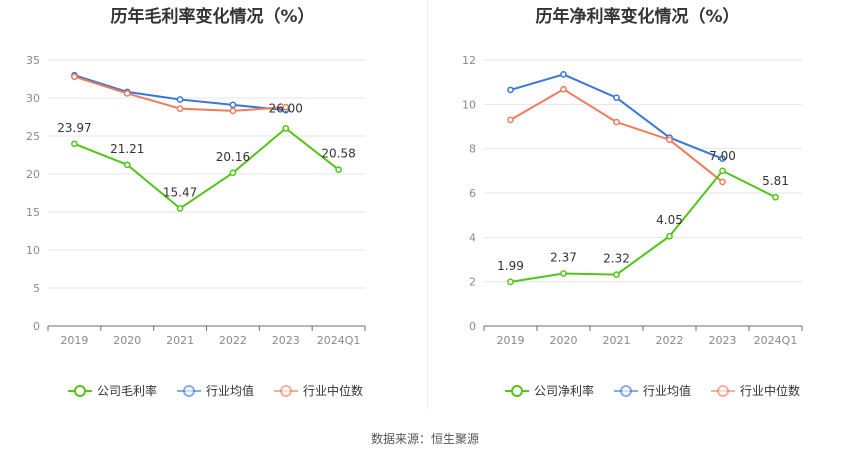 Image resolution: width=850 pixels, height=459 pixels. I want to click on net-margin-x-tick-label: 2020, so click(564, 340).